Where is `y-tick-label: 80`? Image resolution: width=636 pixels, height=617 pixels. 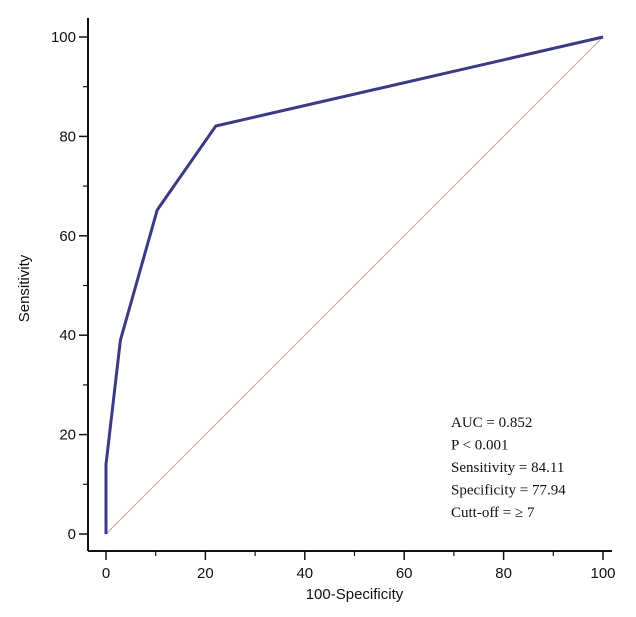
y-tick-label: 80 is located at coordinates (67, 136).